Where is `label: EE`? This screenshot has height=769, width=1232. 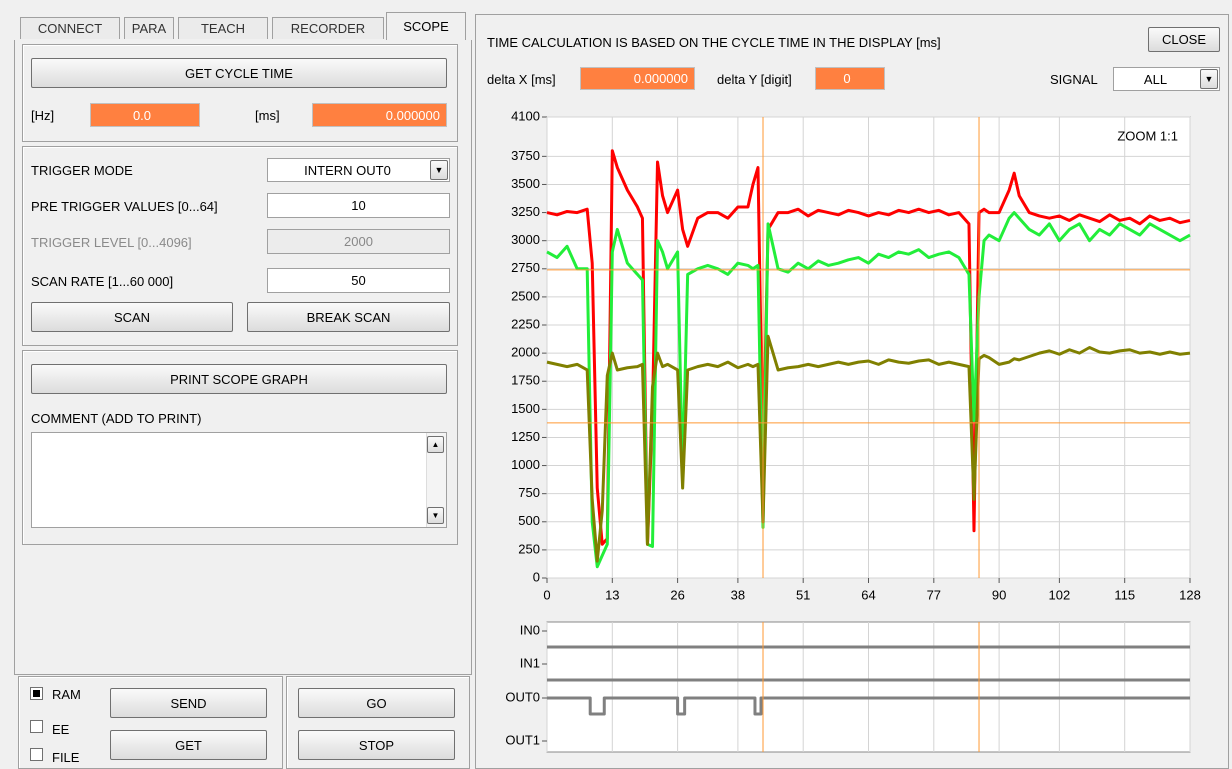 label: EE is located at coordinates (61, 729).